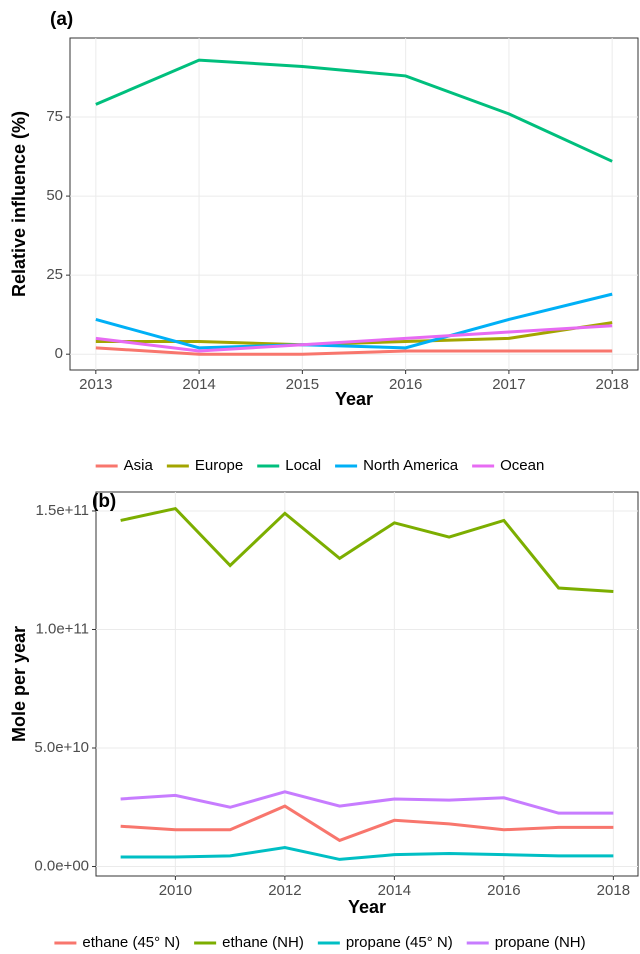 This screenshot has width=640, height=954. What do you see at coordinates (59, 353) in the screenshot?
I see `y-tick-label: 0` at bounding box center [59, 353].